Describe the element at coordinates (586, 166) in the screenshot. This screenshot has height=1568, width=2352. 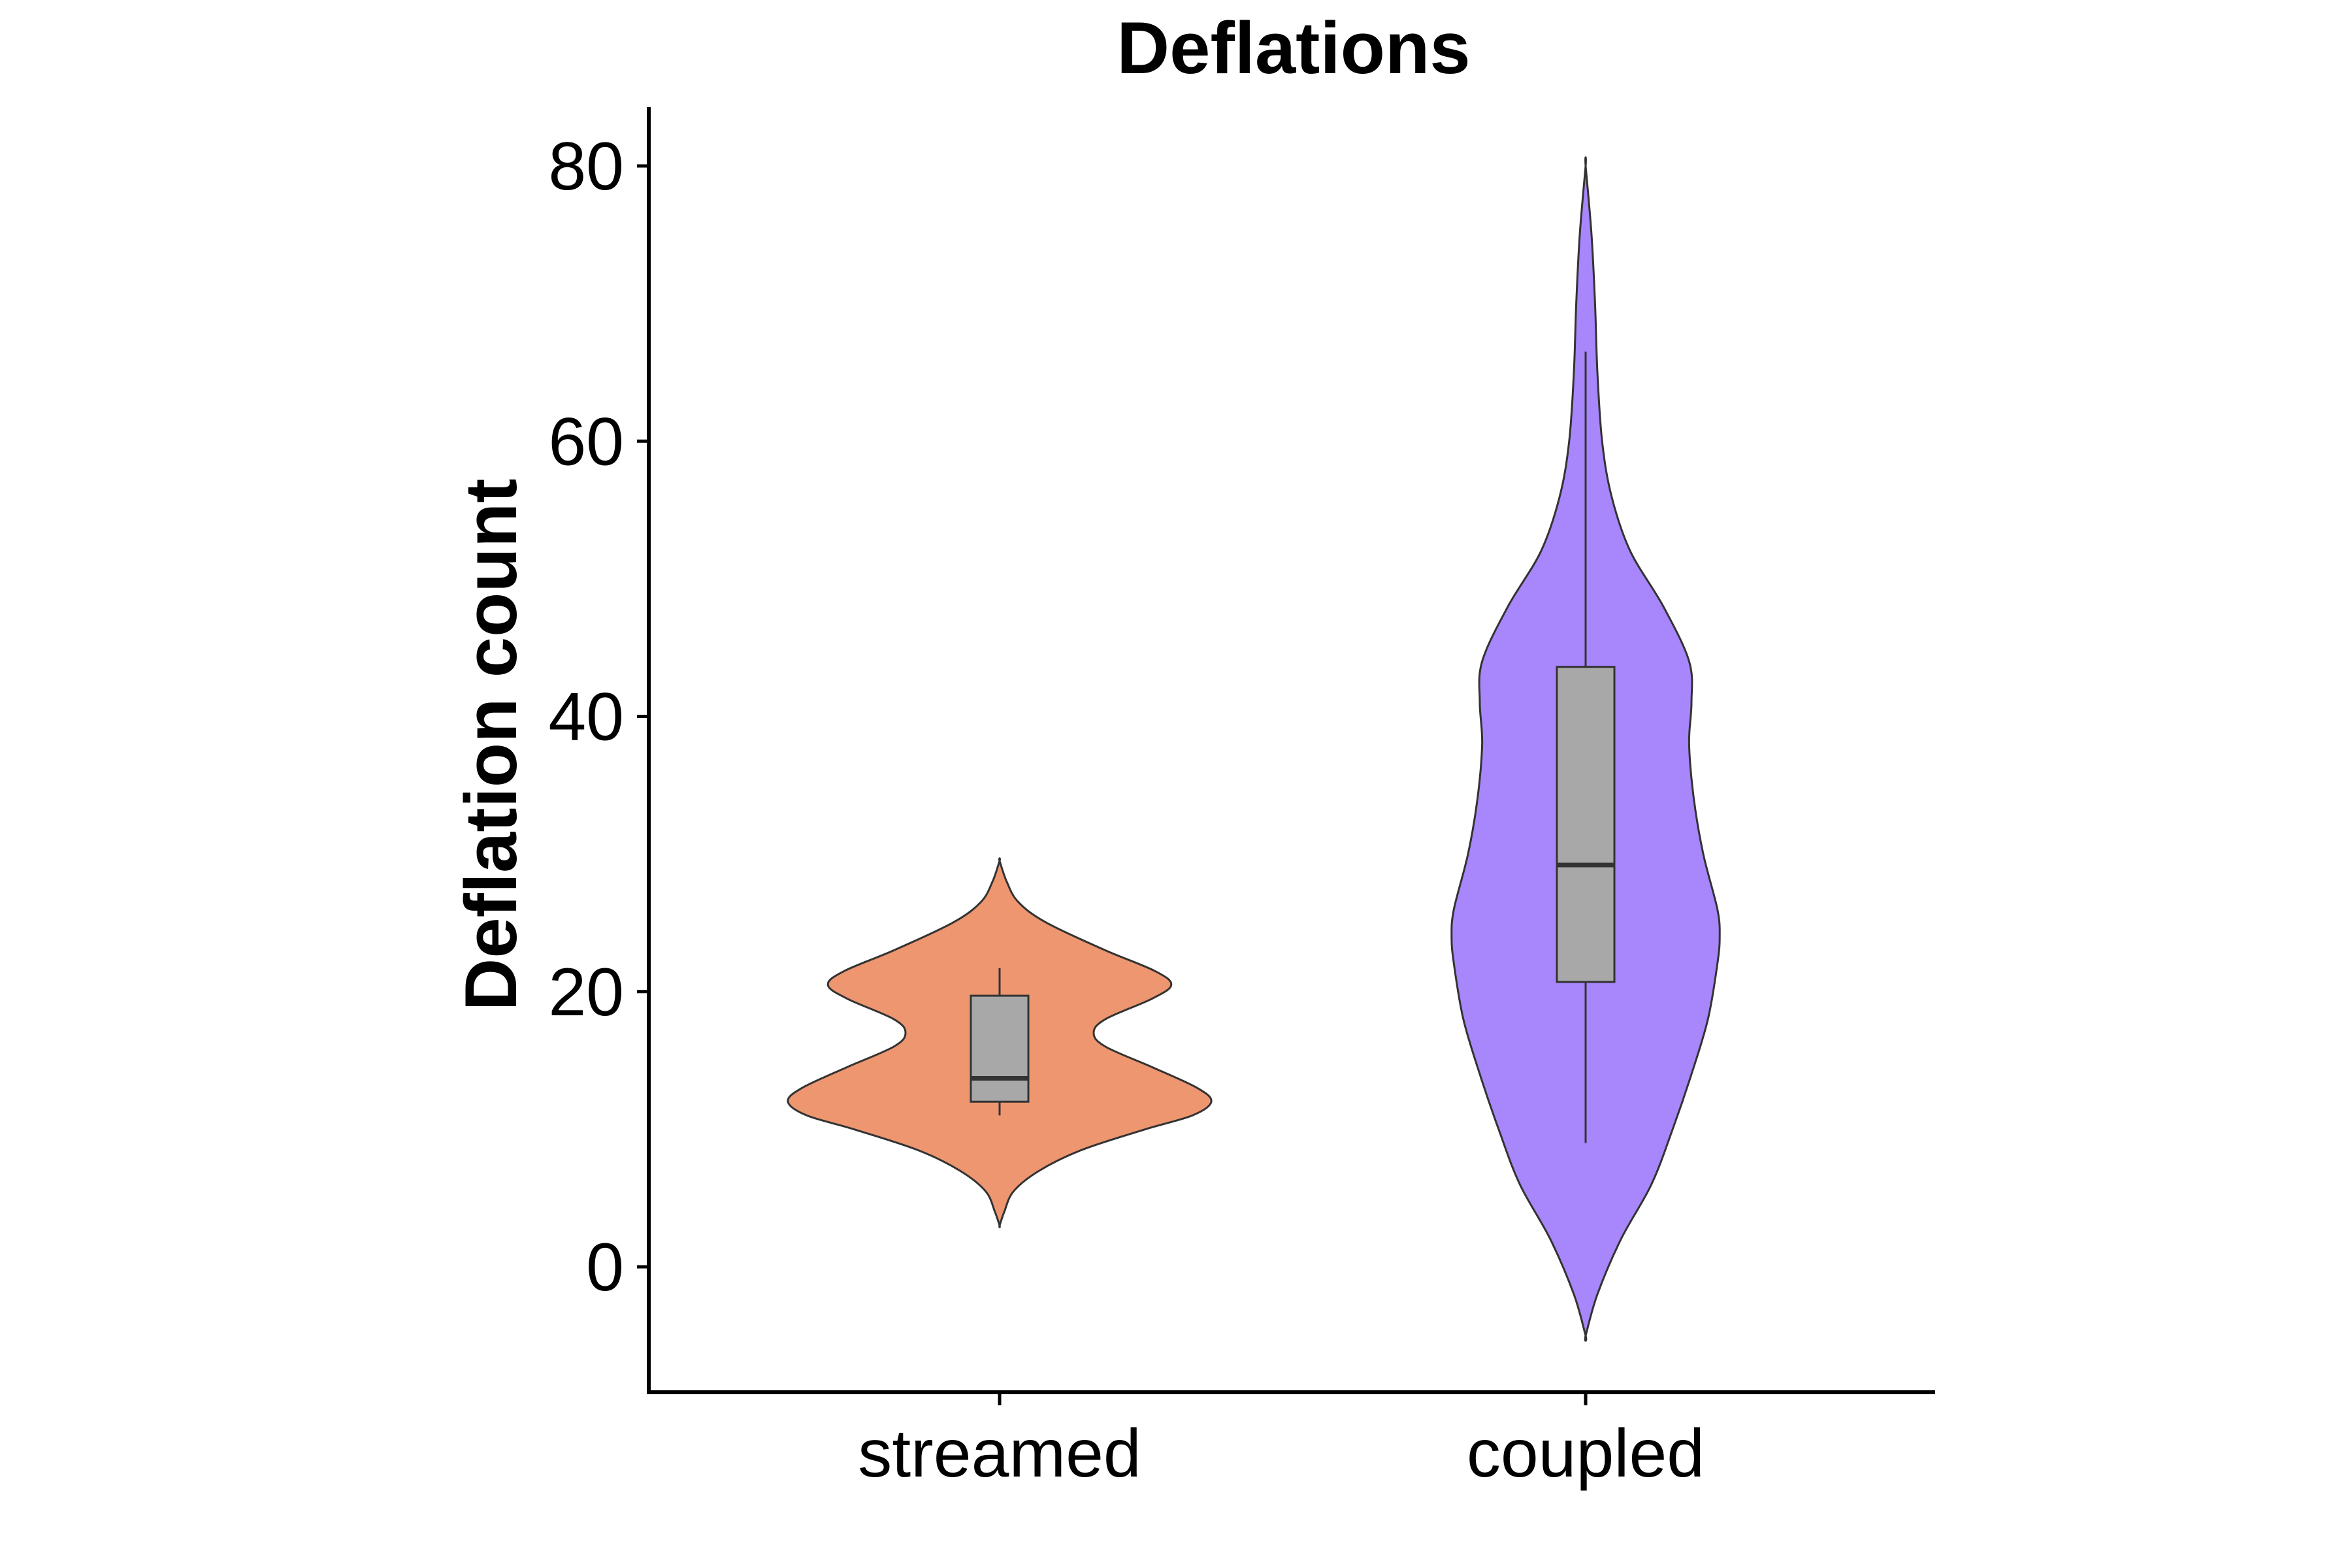
I see `y-tick-label-80: 80` at that location.